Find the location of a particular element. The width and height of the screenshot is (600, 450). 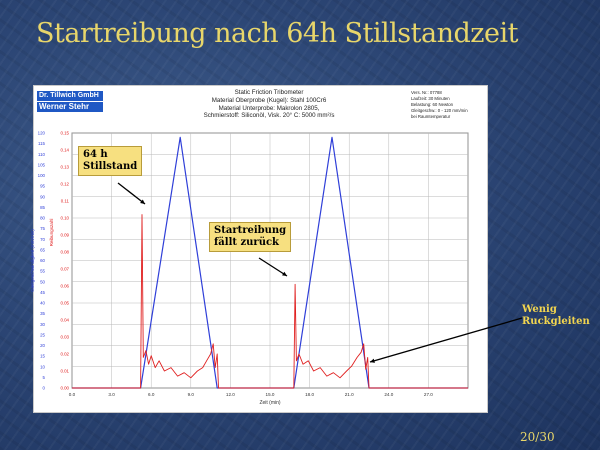

slide-title: Startreibung nach 64h Stillstandzeit is located at coordinates (277, 33).